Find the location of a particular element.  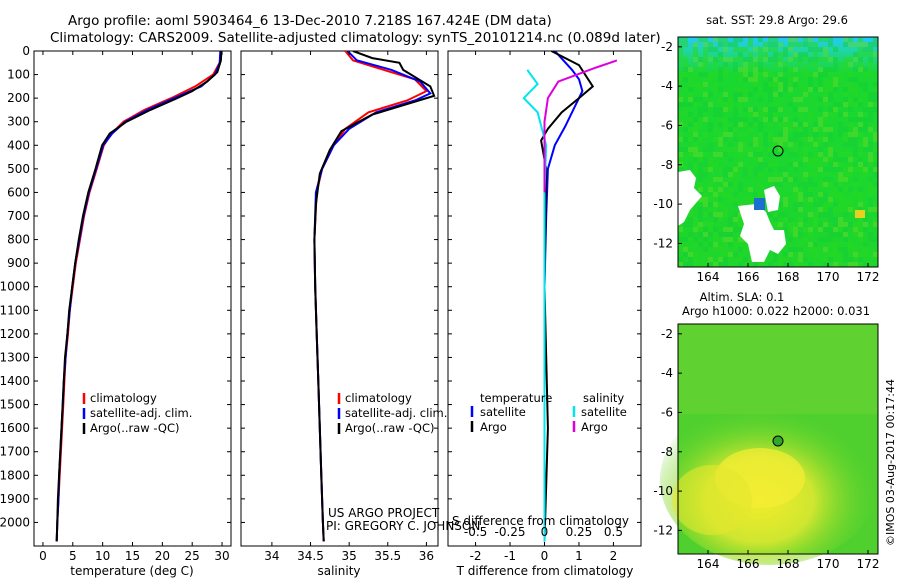

series-line-salinity-argo is located at coordinates (580, 126).